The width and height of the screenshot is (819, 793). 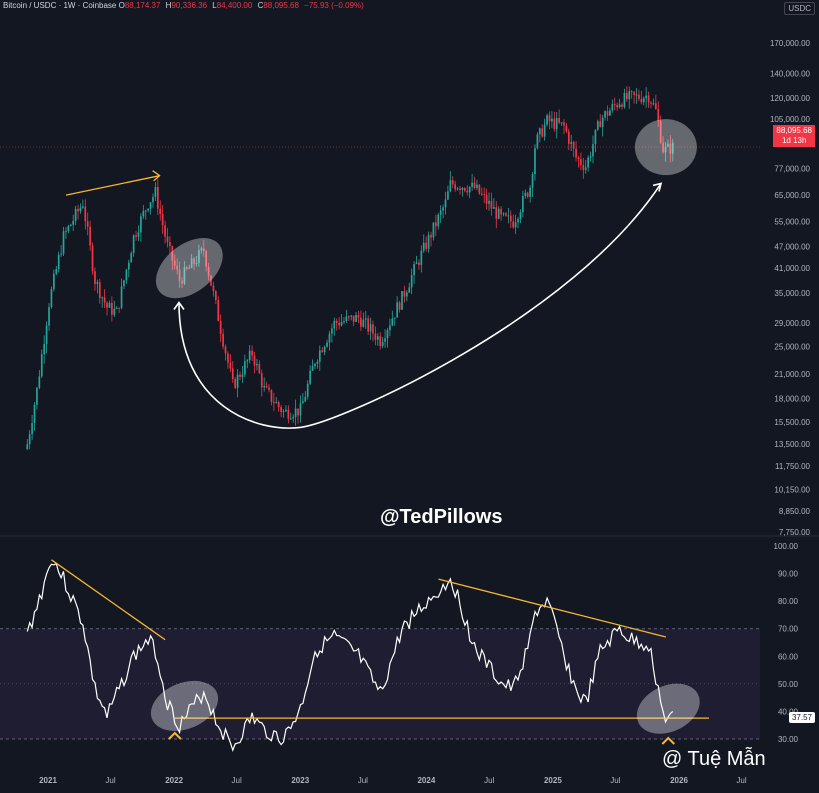 What do you see at coordinates (799, 8) in the screenshot?
I see `currency-badge: USDC` at bounding box center [799, 8].